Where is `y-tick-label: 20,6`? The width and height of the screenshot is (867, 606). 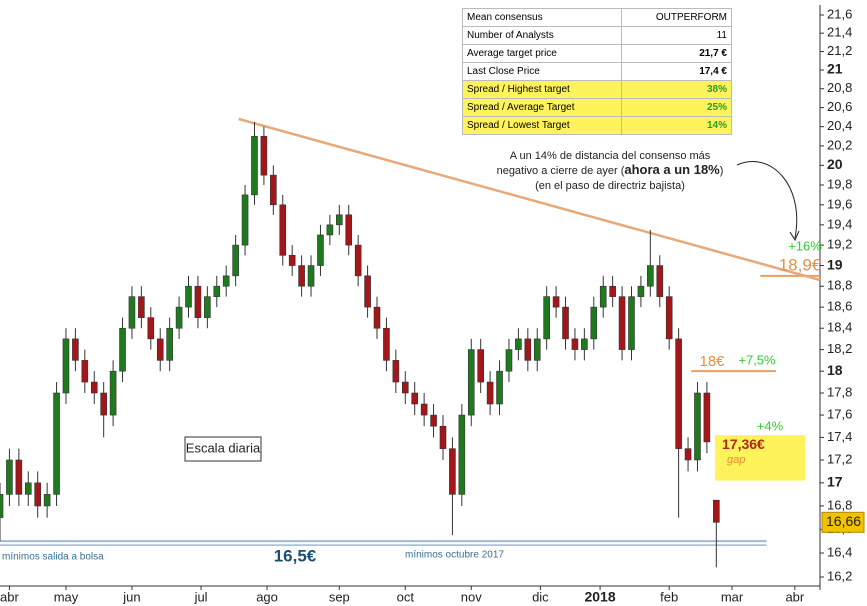 y-tick-label: 20,6 is located at coordinates (839, 106).